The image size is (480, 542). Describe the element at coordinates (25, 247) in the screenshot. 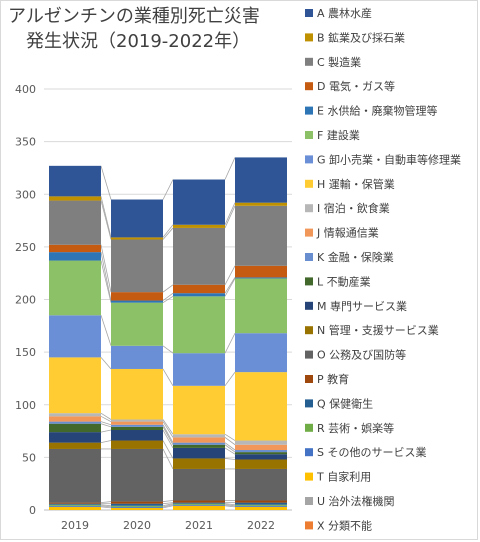

I see `y-tick-label: 250` at that location.